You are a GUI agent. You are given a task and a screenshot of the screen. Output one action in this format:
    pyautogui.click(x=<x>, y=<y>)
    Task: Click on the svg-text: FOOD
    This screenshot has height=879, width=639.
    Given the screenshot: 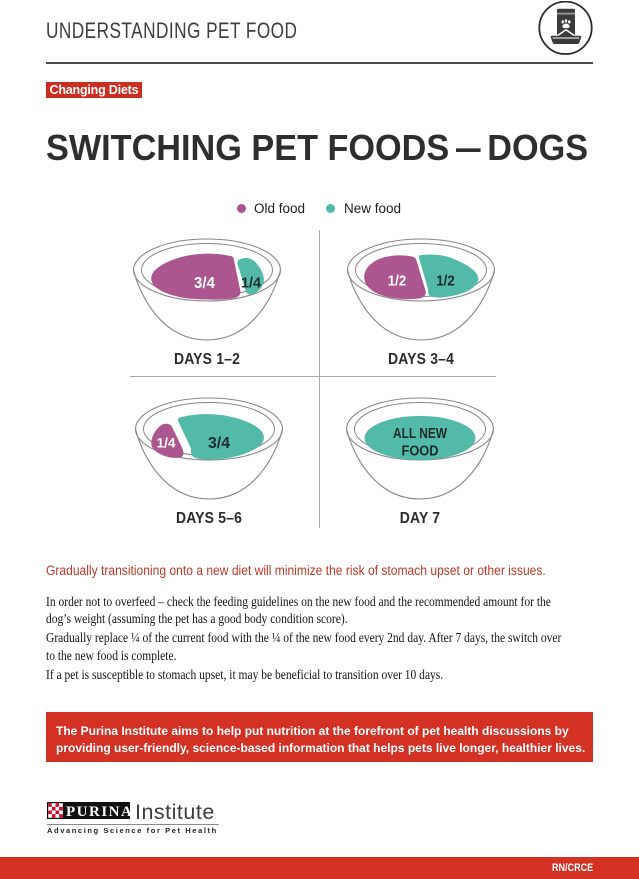 What is the action you would take?
    pyautogui.click(x=420, y=452)
    